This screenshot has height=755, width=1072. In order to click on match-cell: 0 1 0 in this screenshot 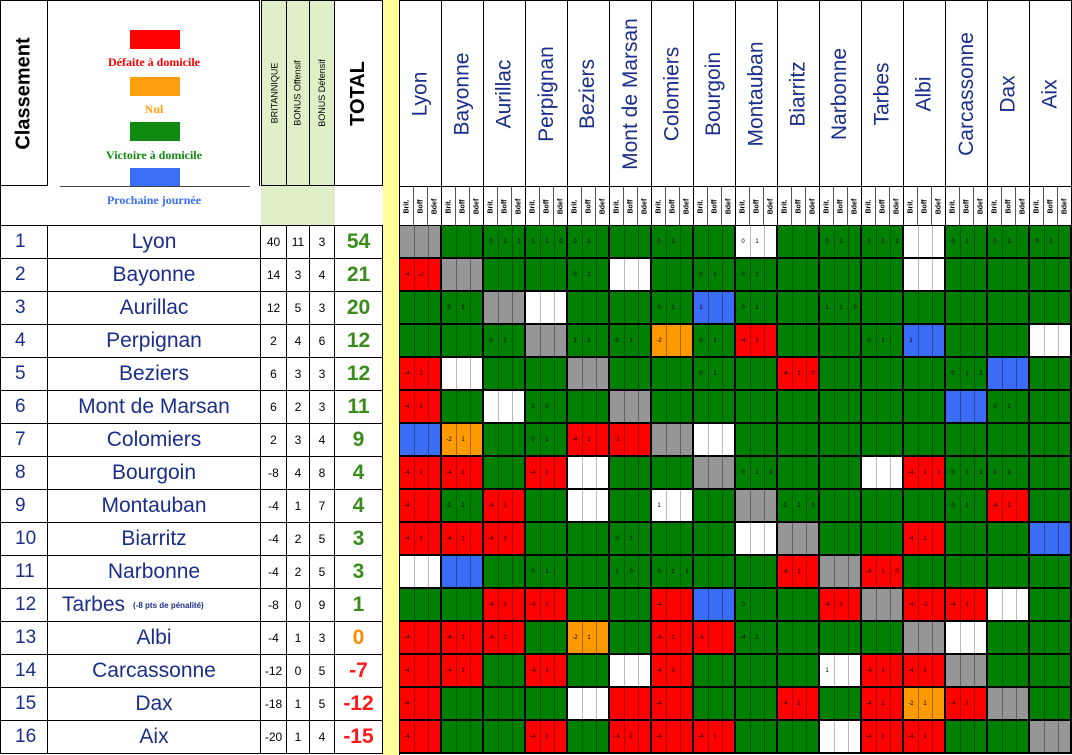, I will do `click(799, 506)`.